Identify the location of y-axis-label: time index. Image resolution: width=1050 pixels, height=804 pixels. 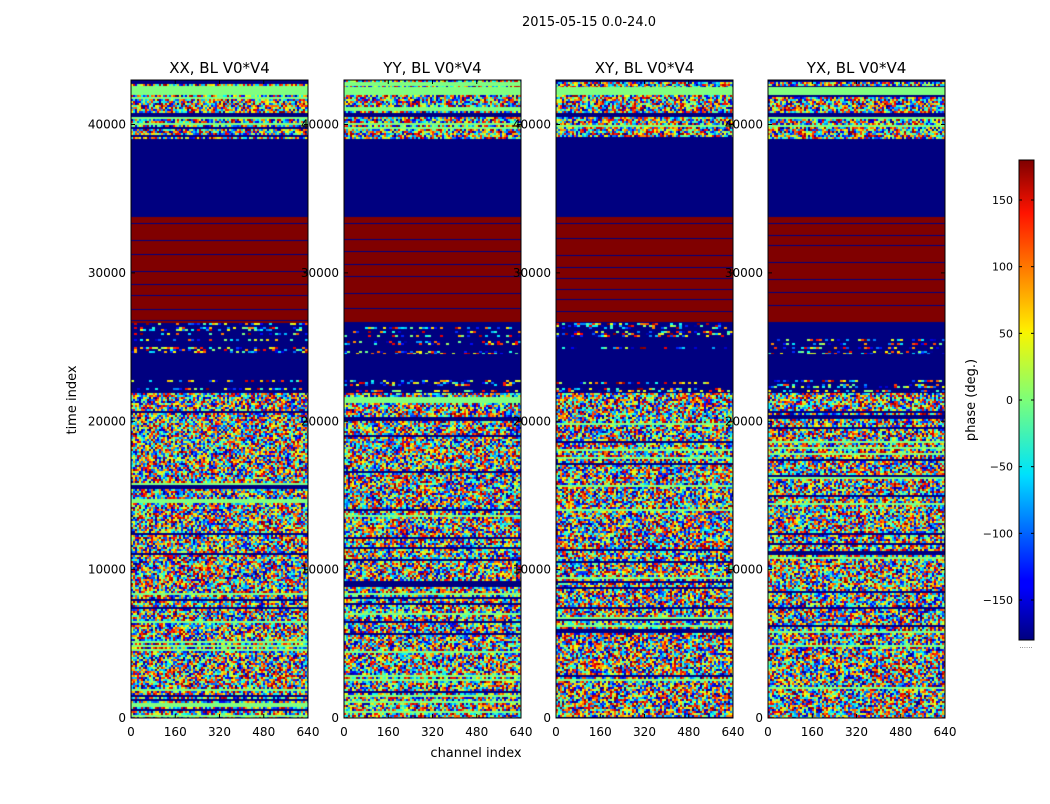
(72, 399).